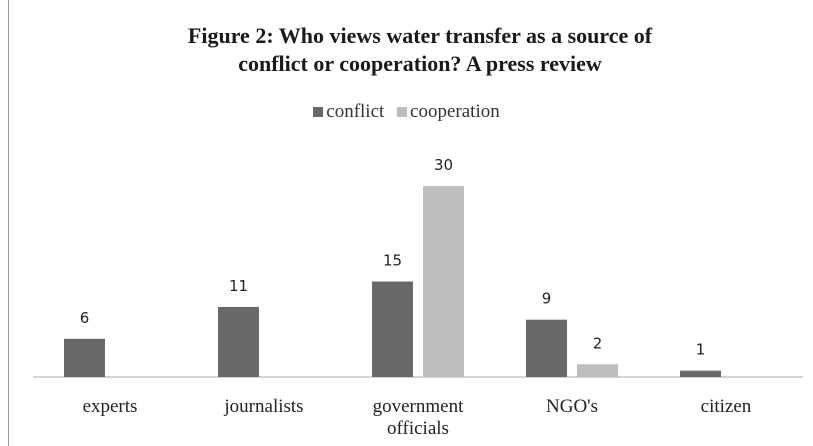 Image resolution: width=813 pixels, height=446 pixels. I want to click on x-tick-label-4-0: citizen, so click(726, 406).